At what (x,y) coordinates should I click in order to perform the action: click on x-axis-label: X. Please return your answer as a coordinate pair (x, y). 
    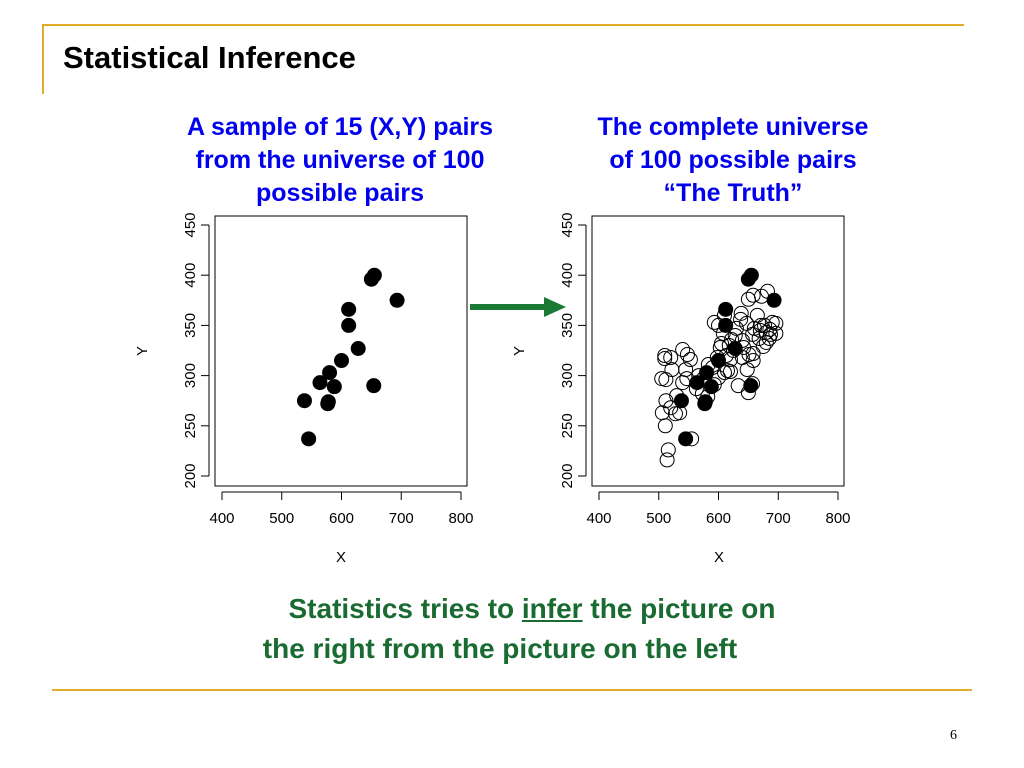
    Looking at the image, I should click on (341, 557).